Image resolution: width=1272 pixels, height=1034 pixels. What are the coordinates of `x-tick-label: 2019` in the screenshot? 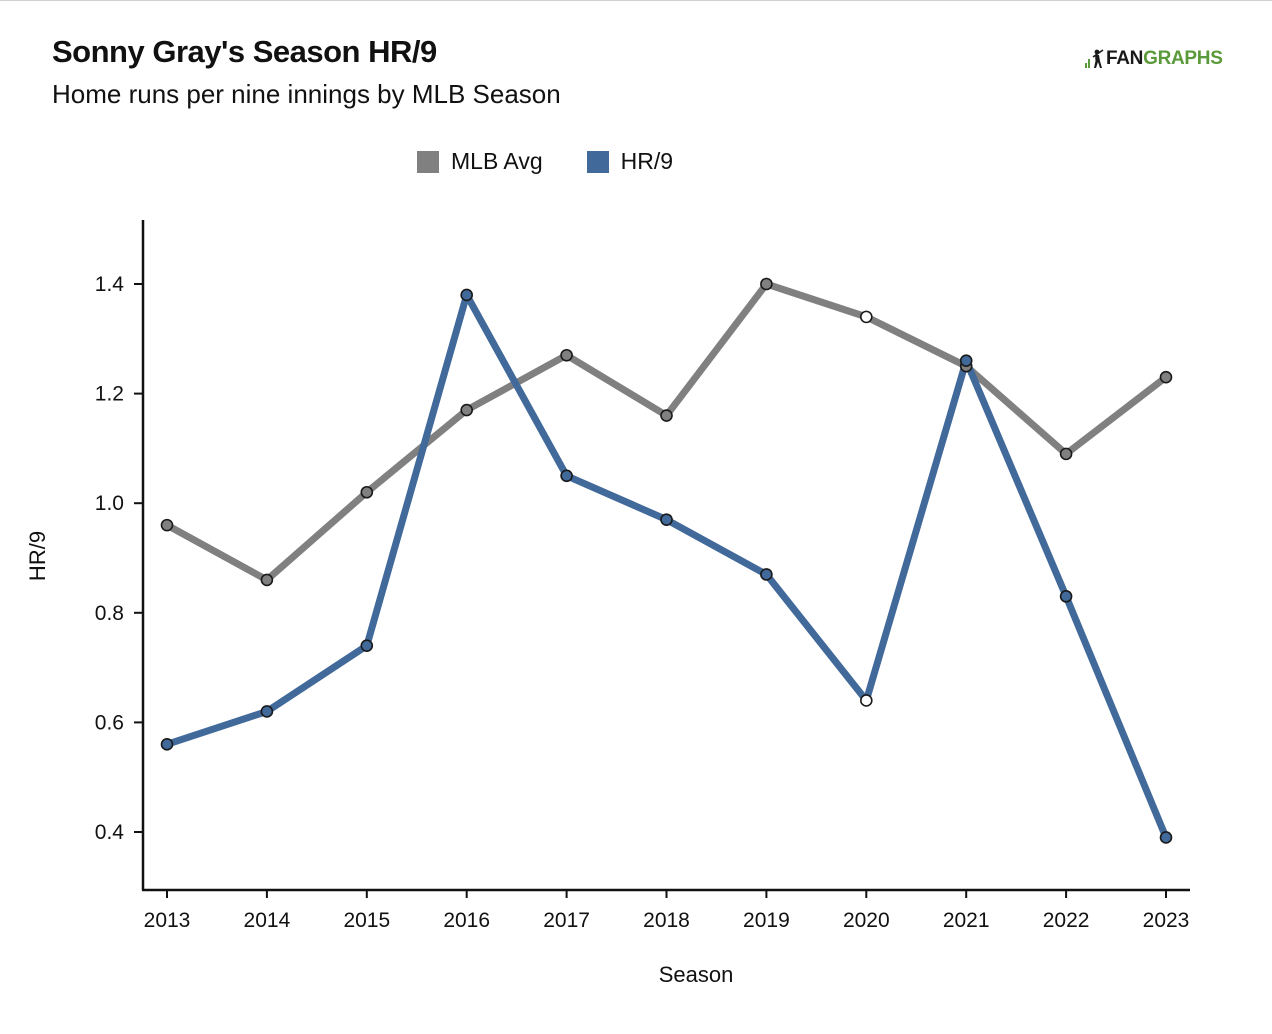 It's located at (766, 920).